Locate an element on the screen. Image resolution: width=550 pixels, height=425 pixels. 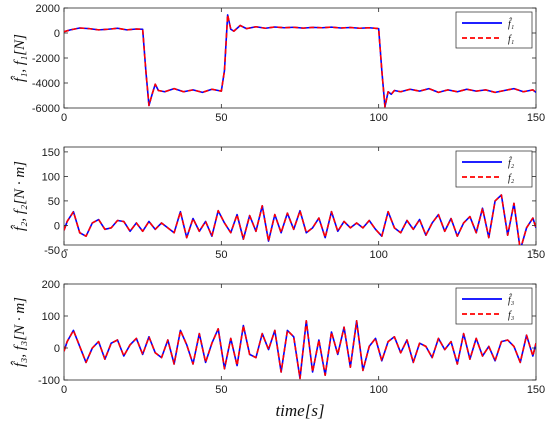
legend: f̂₃ f₃ is located at coordinates (494, 306).